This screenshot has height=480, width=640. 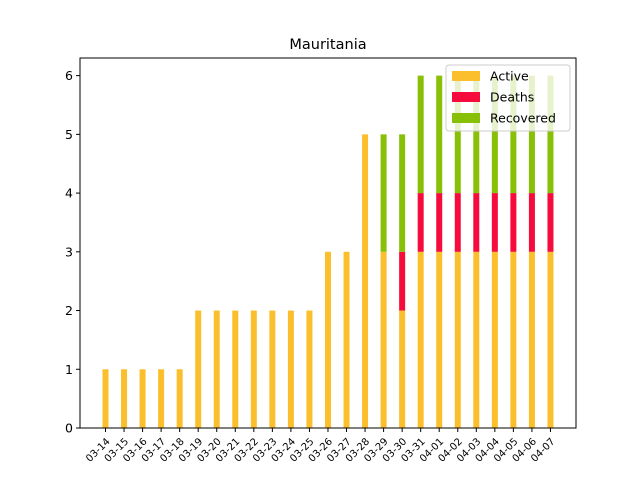 I want to click on chart-title: Mauritania, so click(x=327, y=45).